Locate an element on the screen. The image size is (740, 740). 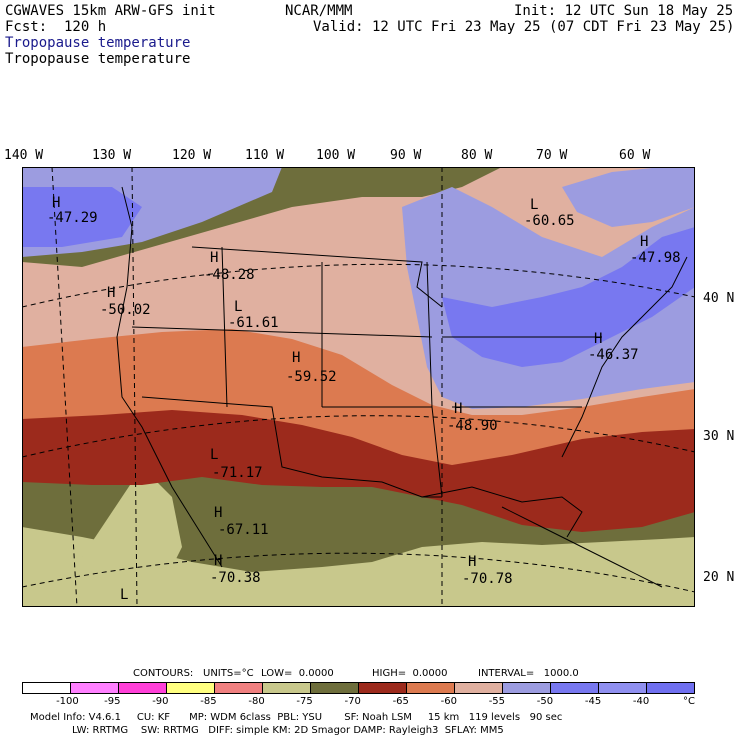
colorbar-label: -80 is located at coordinates (256, 701).